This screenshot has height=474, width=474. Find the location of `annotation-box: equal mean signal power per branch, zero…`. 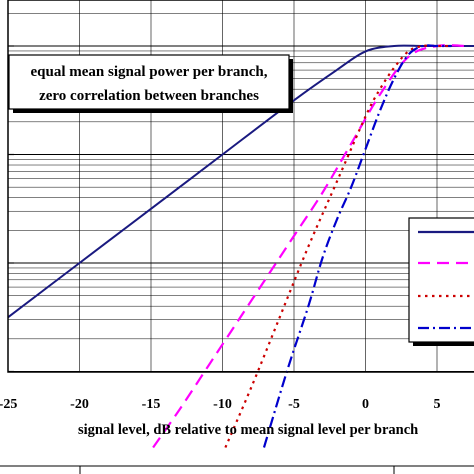

annotation-box: equal mean signal power per branch, zero… is located at coordinates (150, 83).